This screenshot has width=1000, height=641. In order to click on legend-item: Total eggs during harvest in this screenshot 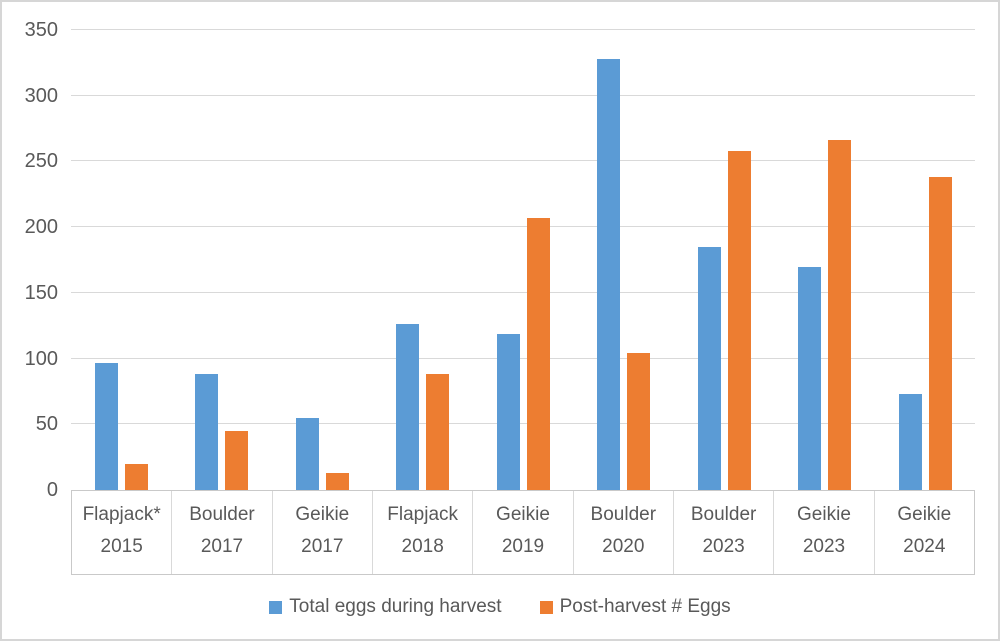, I will do `click(385, 607)`.